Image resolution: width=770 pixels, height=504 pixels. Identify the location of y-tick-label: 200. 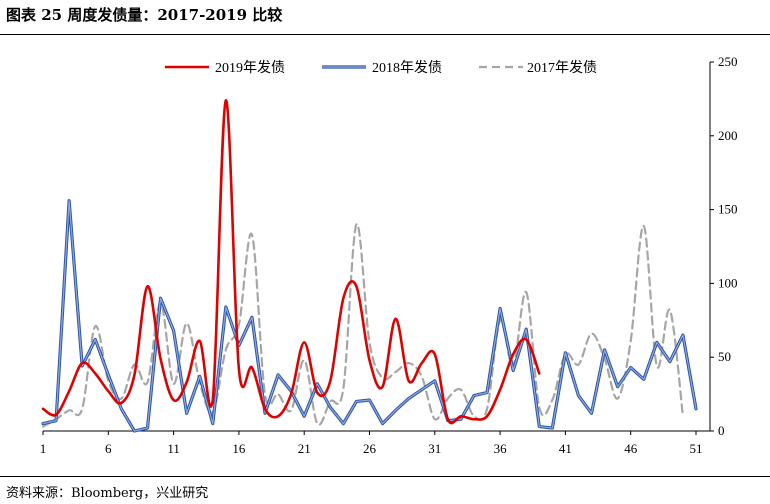
(728, 135).